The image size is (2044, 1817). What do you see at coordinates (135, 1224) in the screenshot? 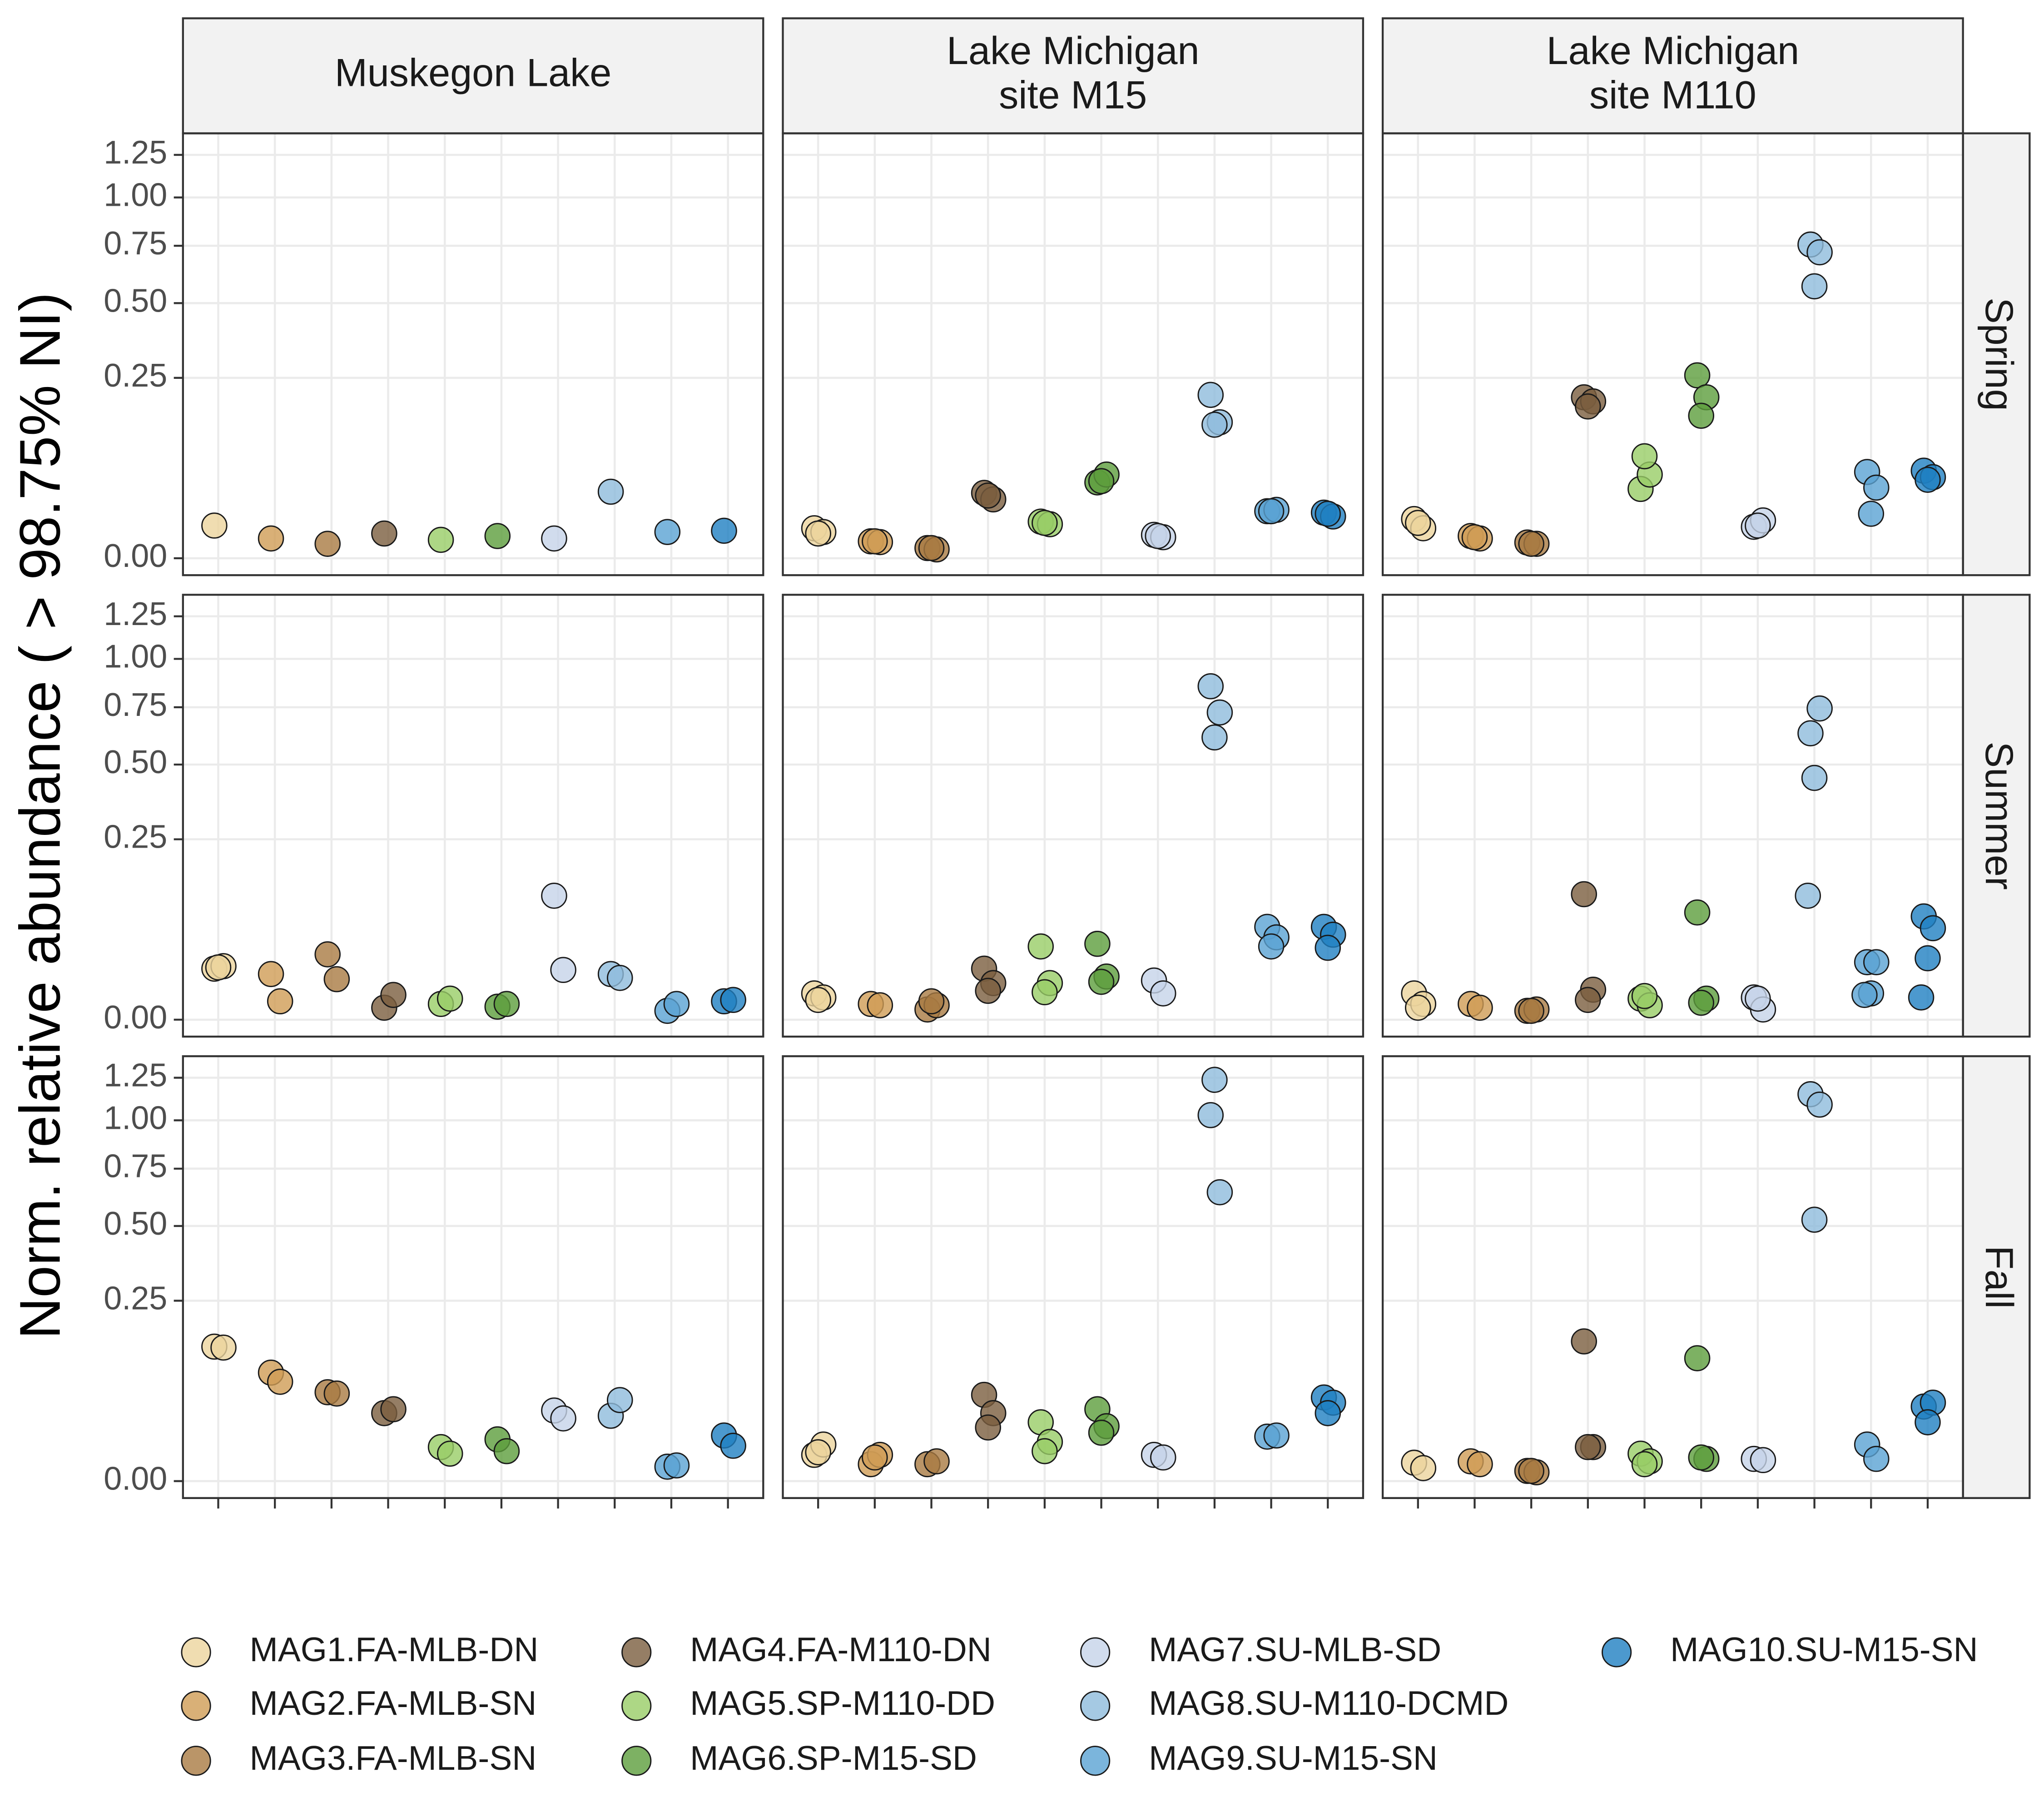
I see `y-tick-label: 0.50` at bounding box center [135, 1224].